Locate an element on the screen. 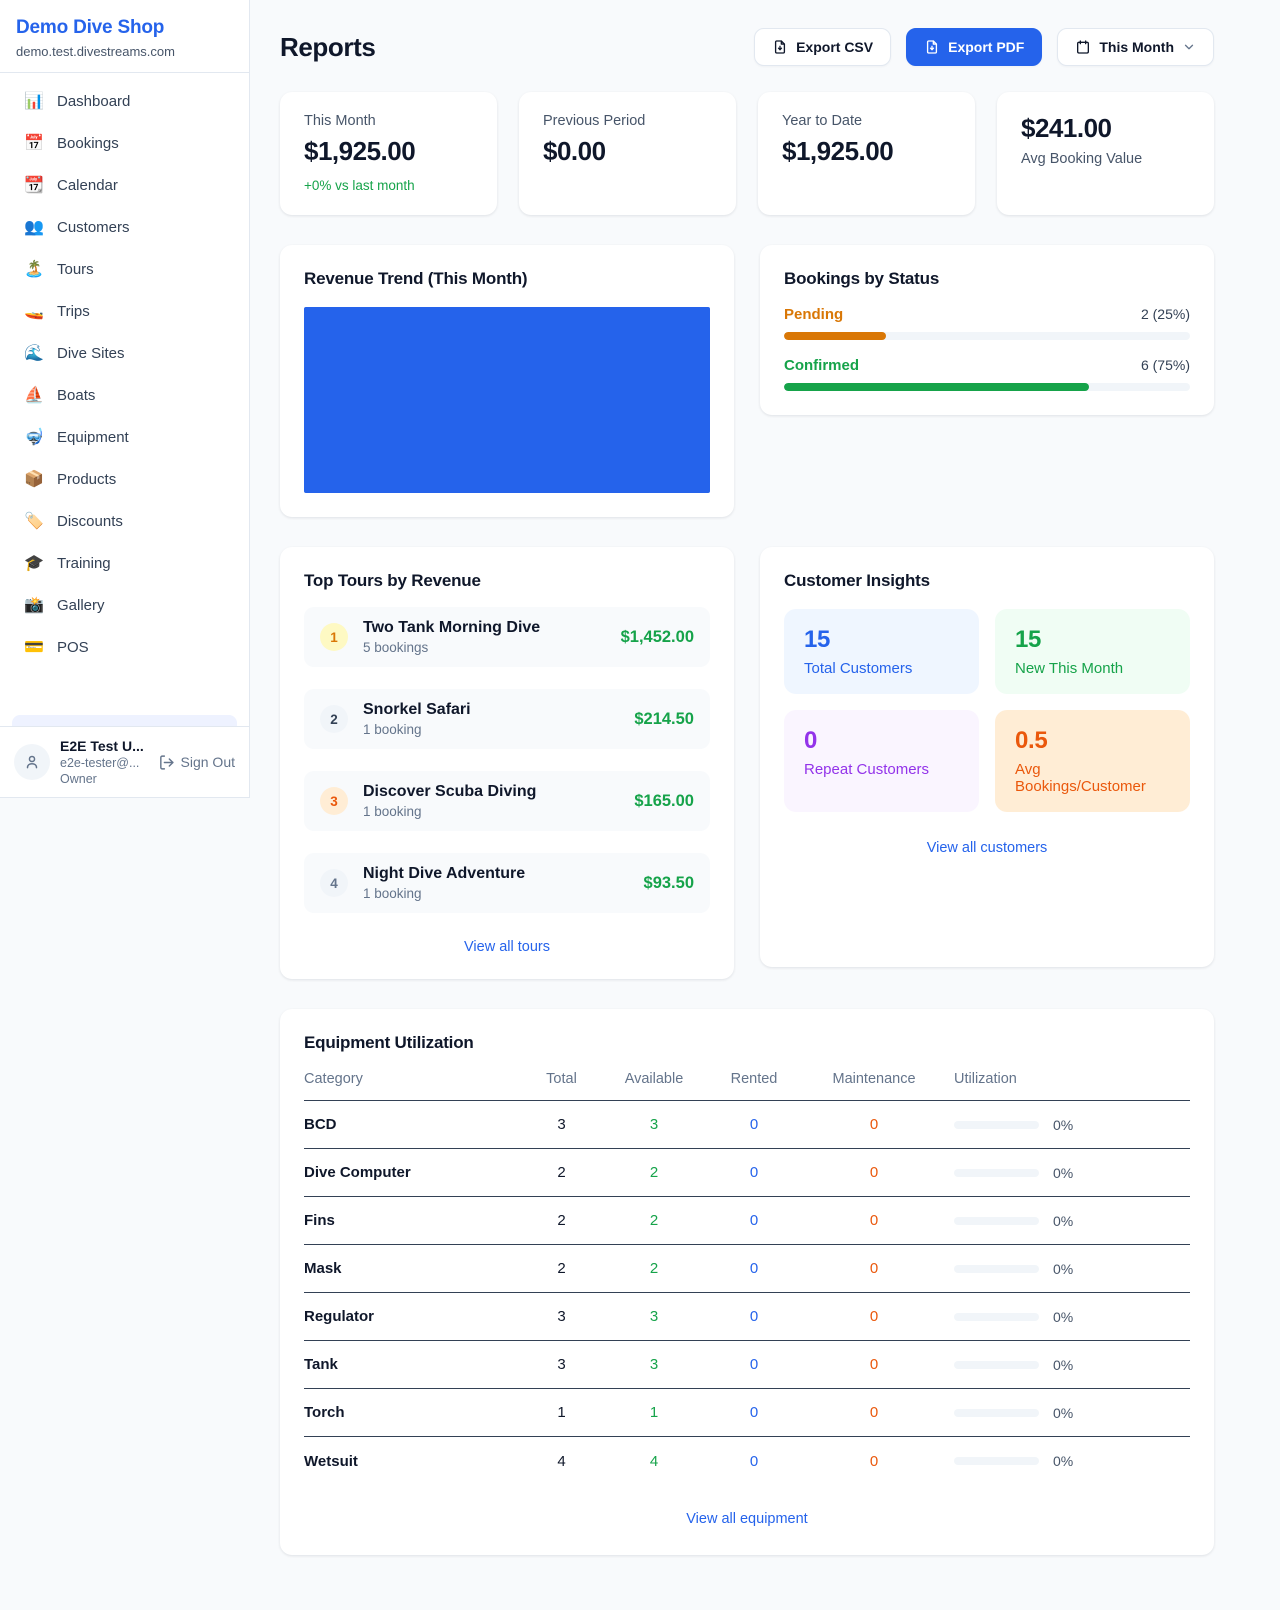 The image size is (1280, 1610). tour-item-night-dive-adventure: 4 Night Dive Adventure 1 booking $93.50 is located at coordinates (507, 883).